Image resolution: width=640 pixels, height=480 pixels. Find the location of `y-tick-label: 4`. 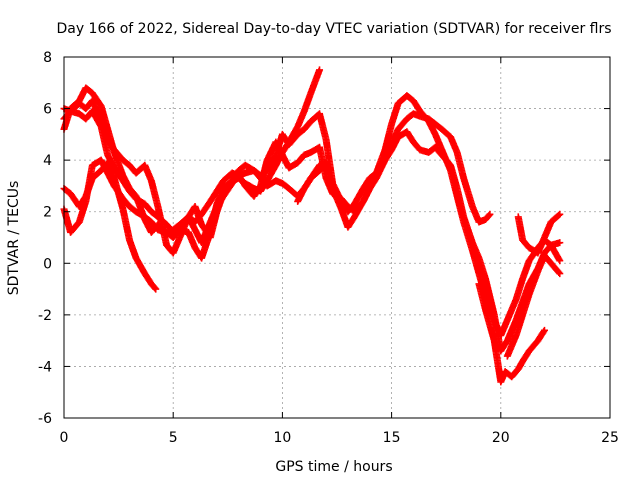

y-tick-label: 4 is located at coordinates (47, 161).